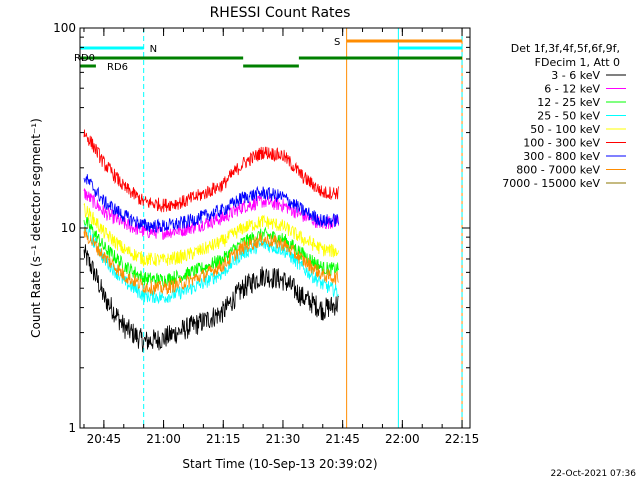 Image resolution: width=640 pixels, height=480 pixels. What do you see at coordinates (577, 62) in the screenshot?
I see `legend-header: FDecim 1, Att 0` at bounding box center [577, 62].